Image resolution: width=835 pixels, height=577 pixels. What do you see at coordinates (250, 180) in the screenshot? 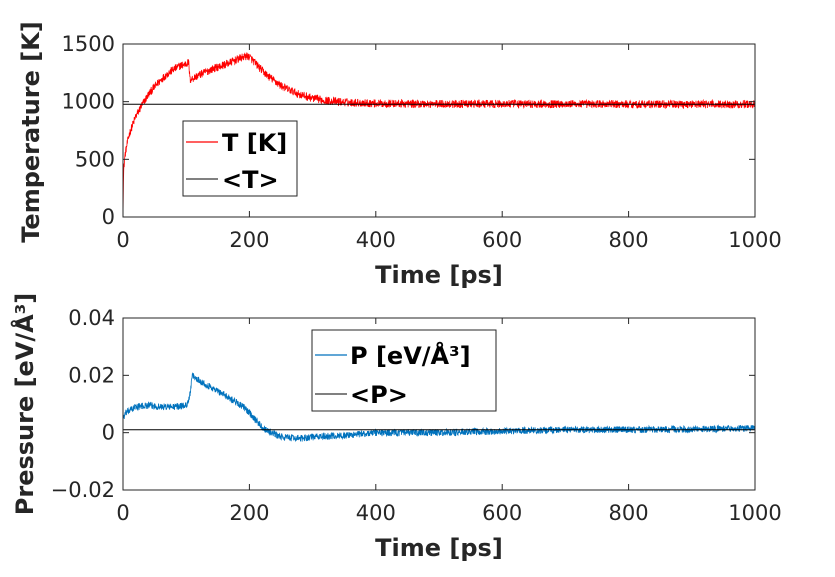
I see `legend-label-mean-temperature: <T>` at bounding box center [250, 180].